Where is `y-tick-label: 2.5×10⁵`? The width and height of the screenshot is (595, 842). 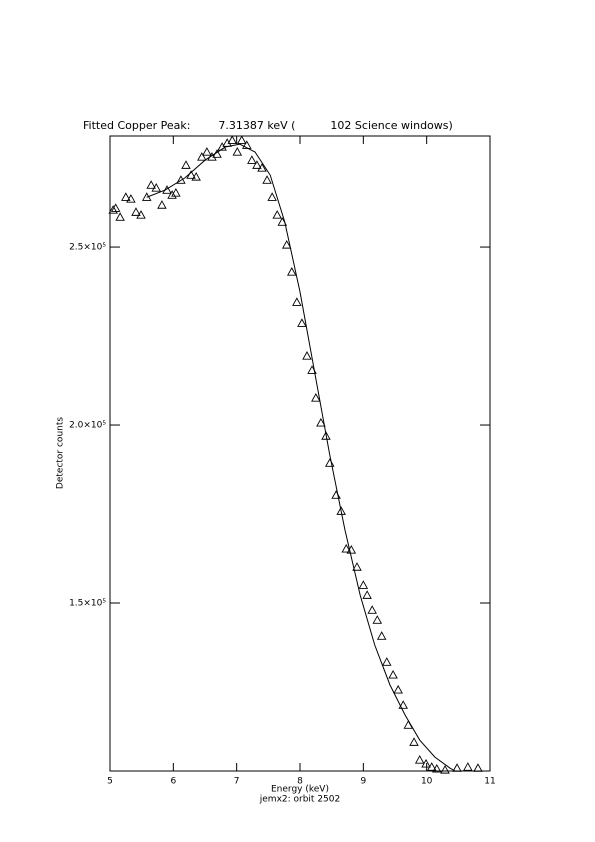
y-tick-label: 2.5×10⁵ is located at coordinates (87, 248).